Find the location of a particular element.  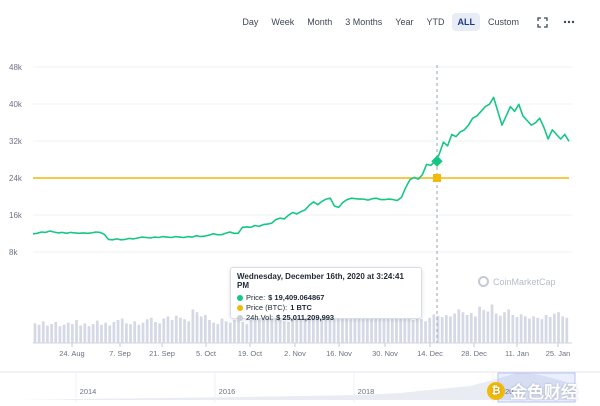

navigator-tick-label: 2018 is located at coordinates (366, 391).